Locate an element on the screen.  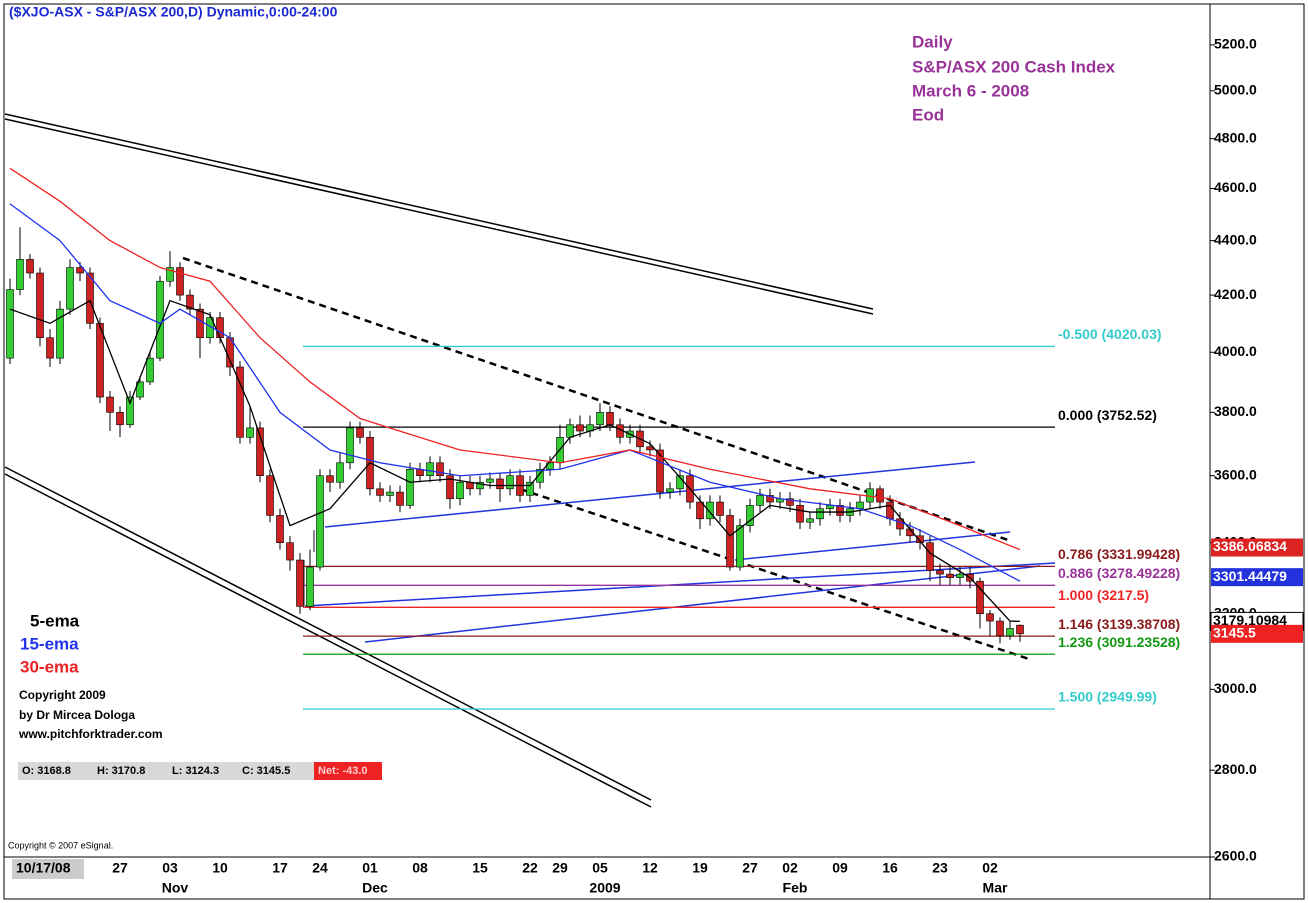
y-tick-label: 4600.0 is located at coordinates (1235, 187).